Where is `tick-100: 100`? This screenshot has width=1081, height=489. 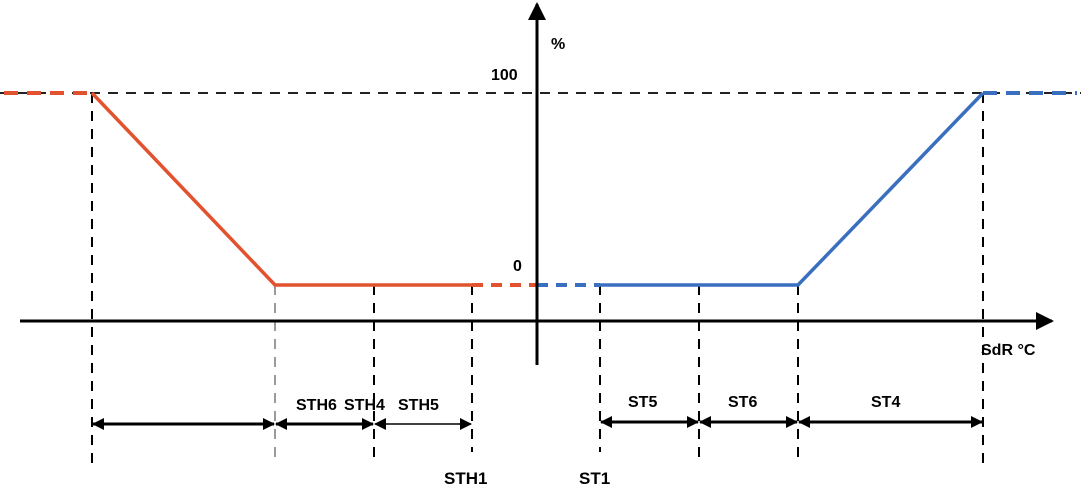 tick-100: 100 is located at coordinates (504, 75).